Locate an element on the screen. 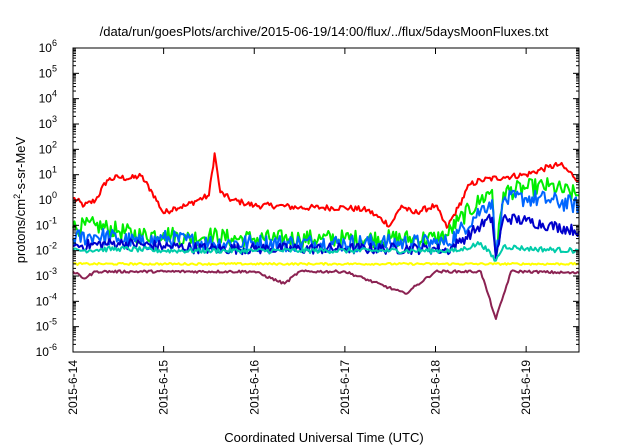 This screenshot has height=448, width=640. y-tick-label: 10² is located at coordinates (48, 147).